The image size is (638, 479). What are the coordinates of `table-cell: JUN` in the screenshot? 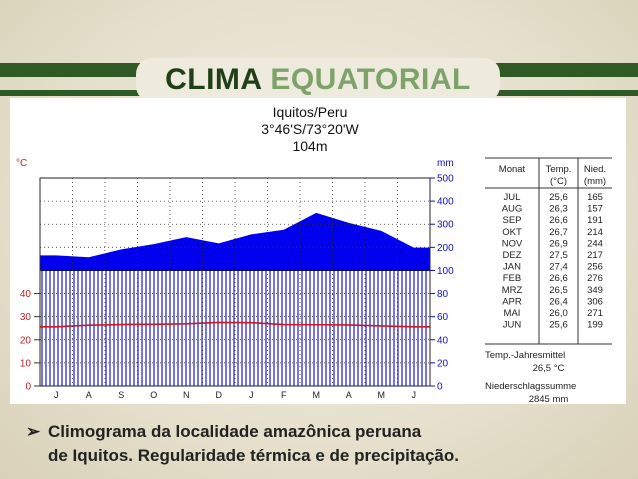 It's located at (512, 325).